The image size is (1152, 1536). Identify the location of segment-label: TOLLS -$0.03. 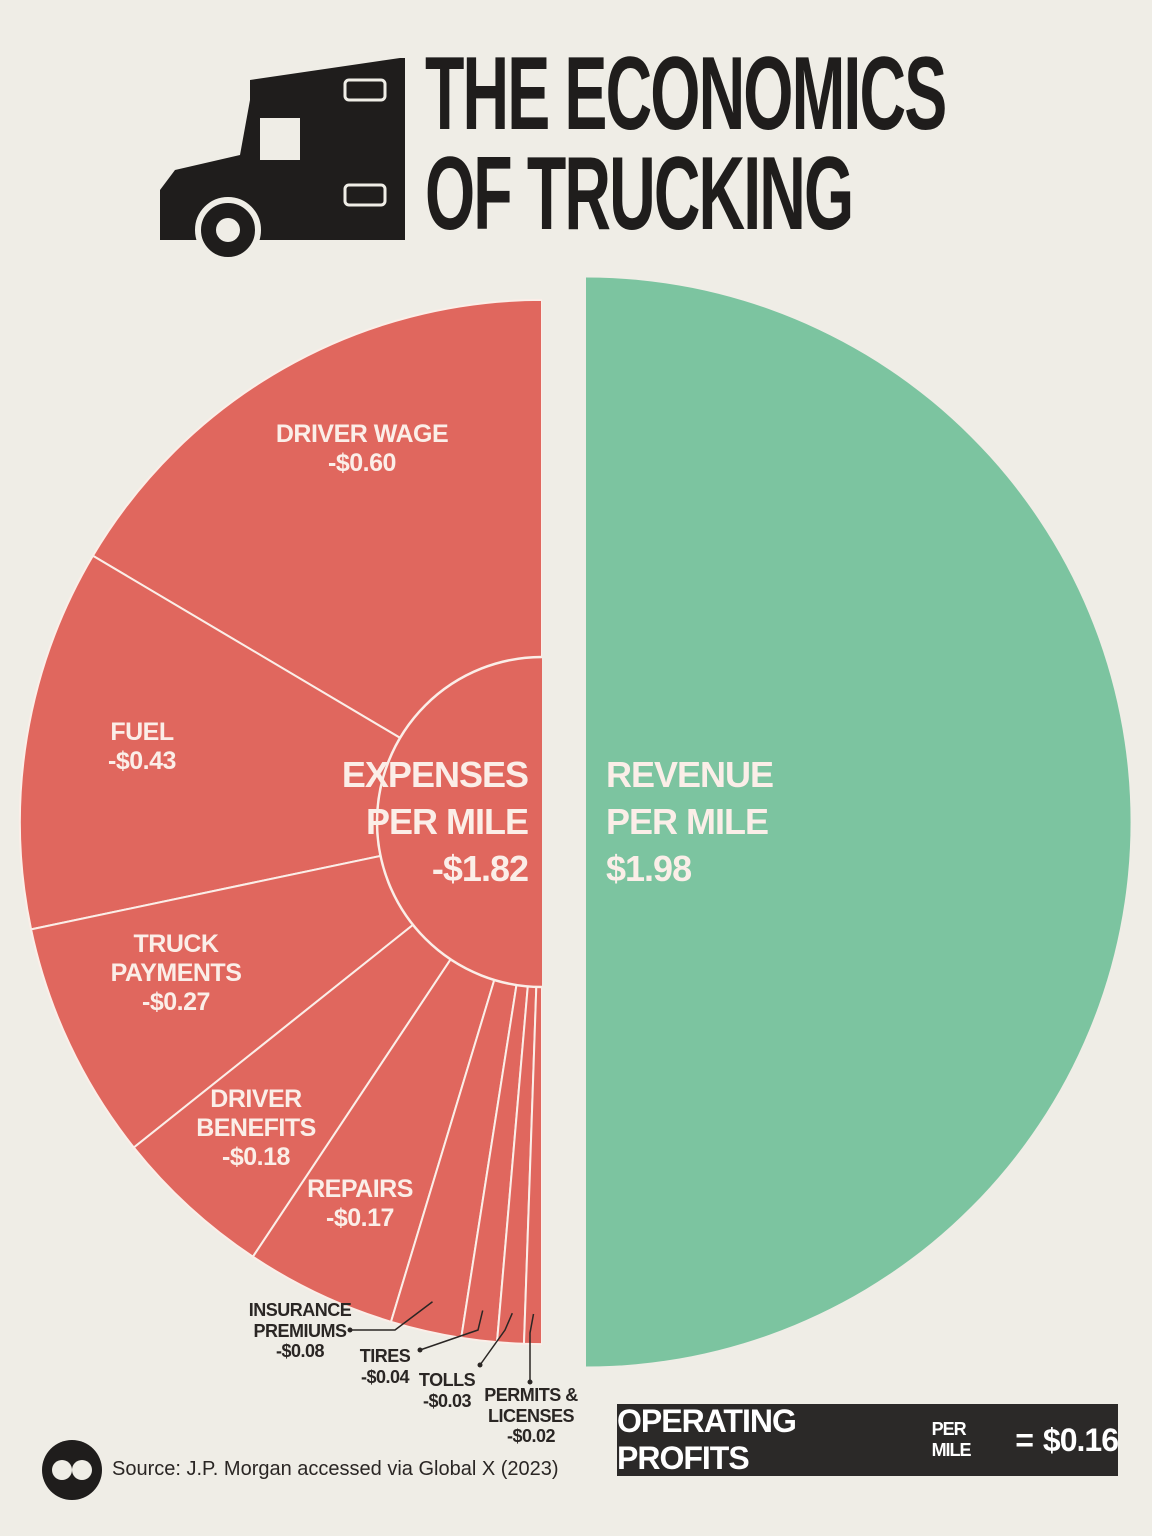
(447, 1390).